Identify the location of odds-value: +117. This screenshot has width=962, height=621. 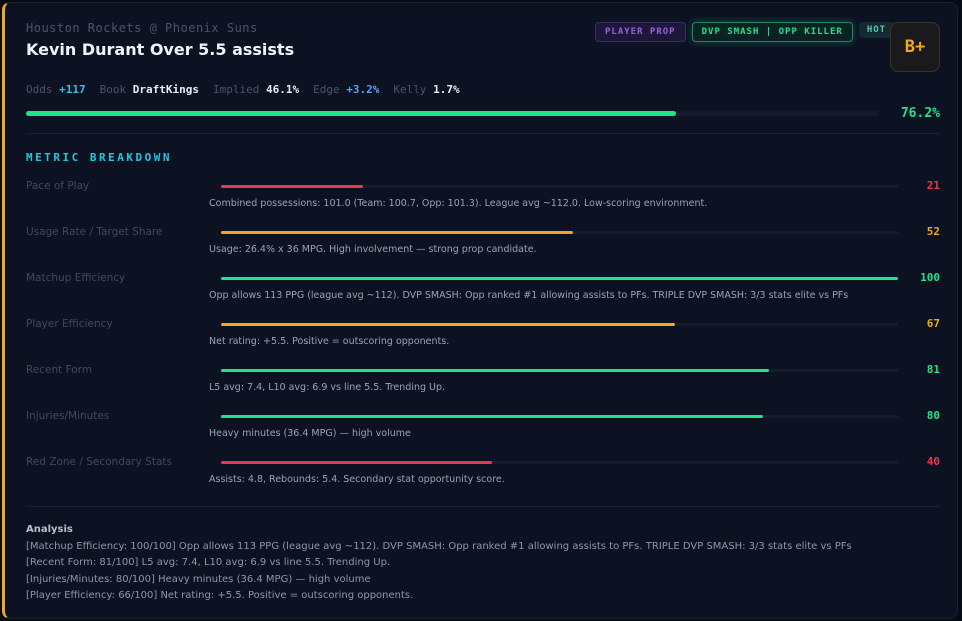
(72, 89).